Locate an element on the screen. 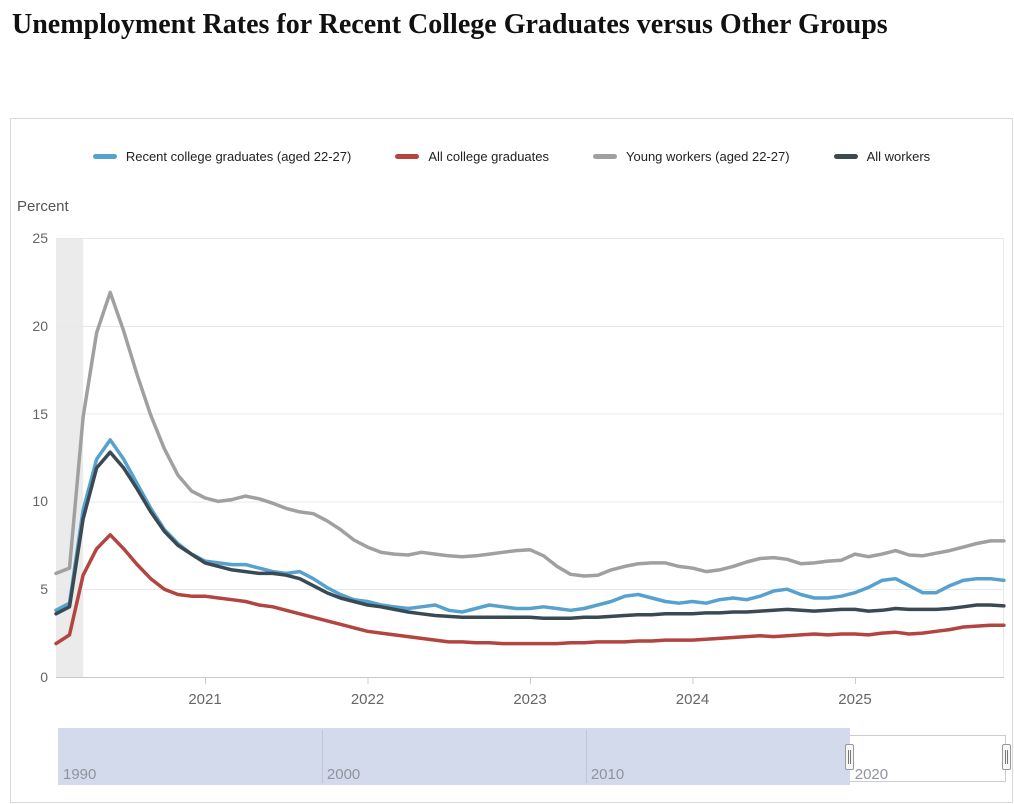 The width and height of the screenshot is (1014, 804). y-axis-title: Percent is located at coordinates (43, 206).